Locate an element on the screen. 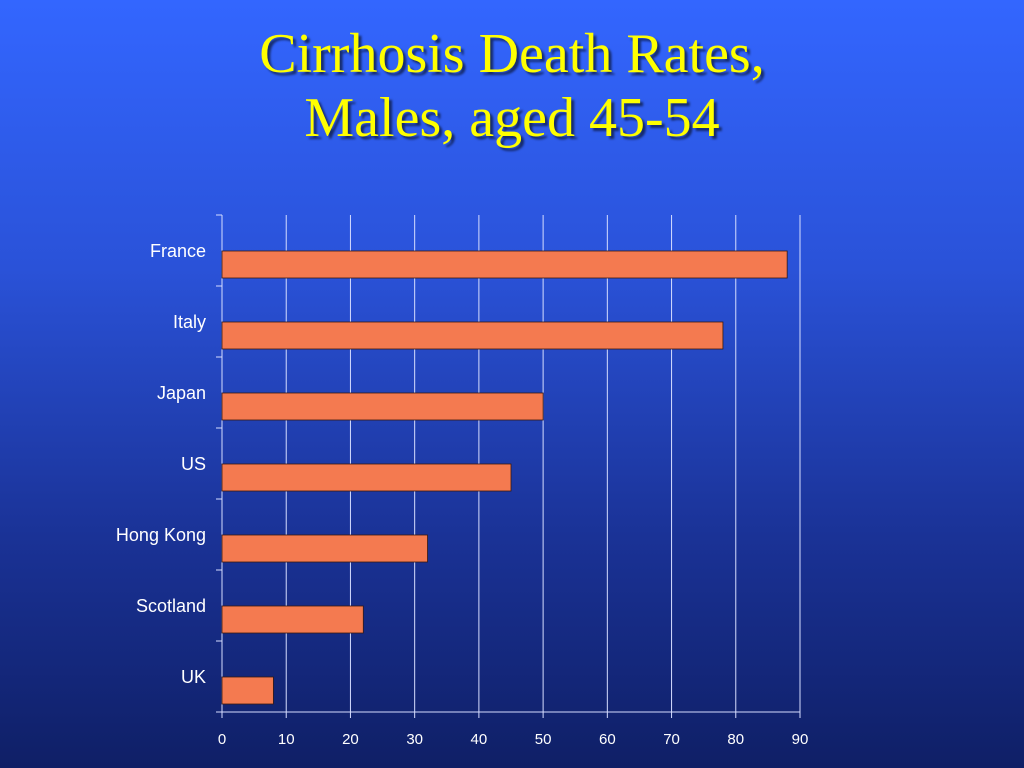 Image resolution: width=1024 pixels, height=768 pixels. x-tick-label-70: 70 is located at coordinates (671, 739).